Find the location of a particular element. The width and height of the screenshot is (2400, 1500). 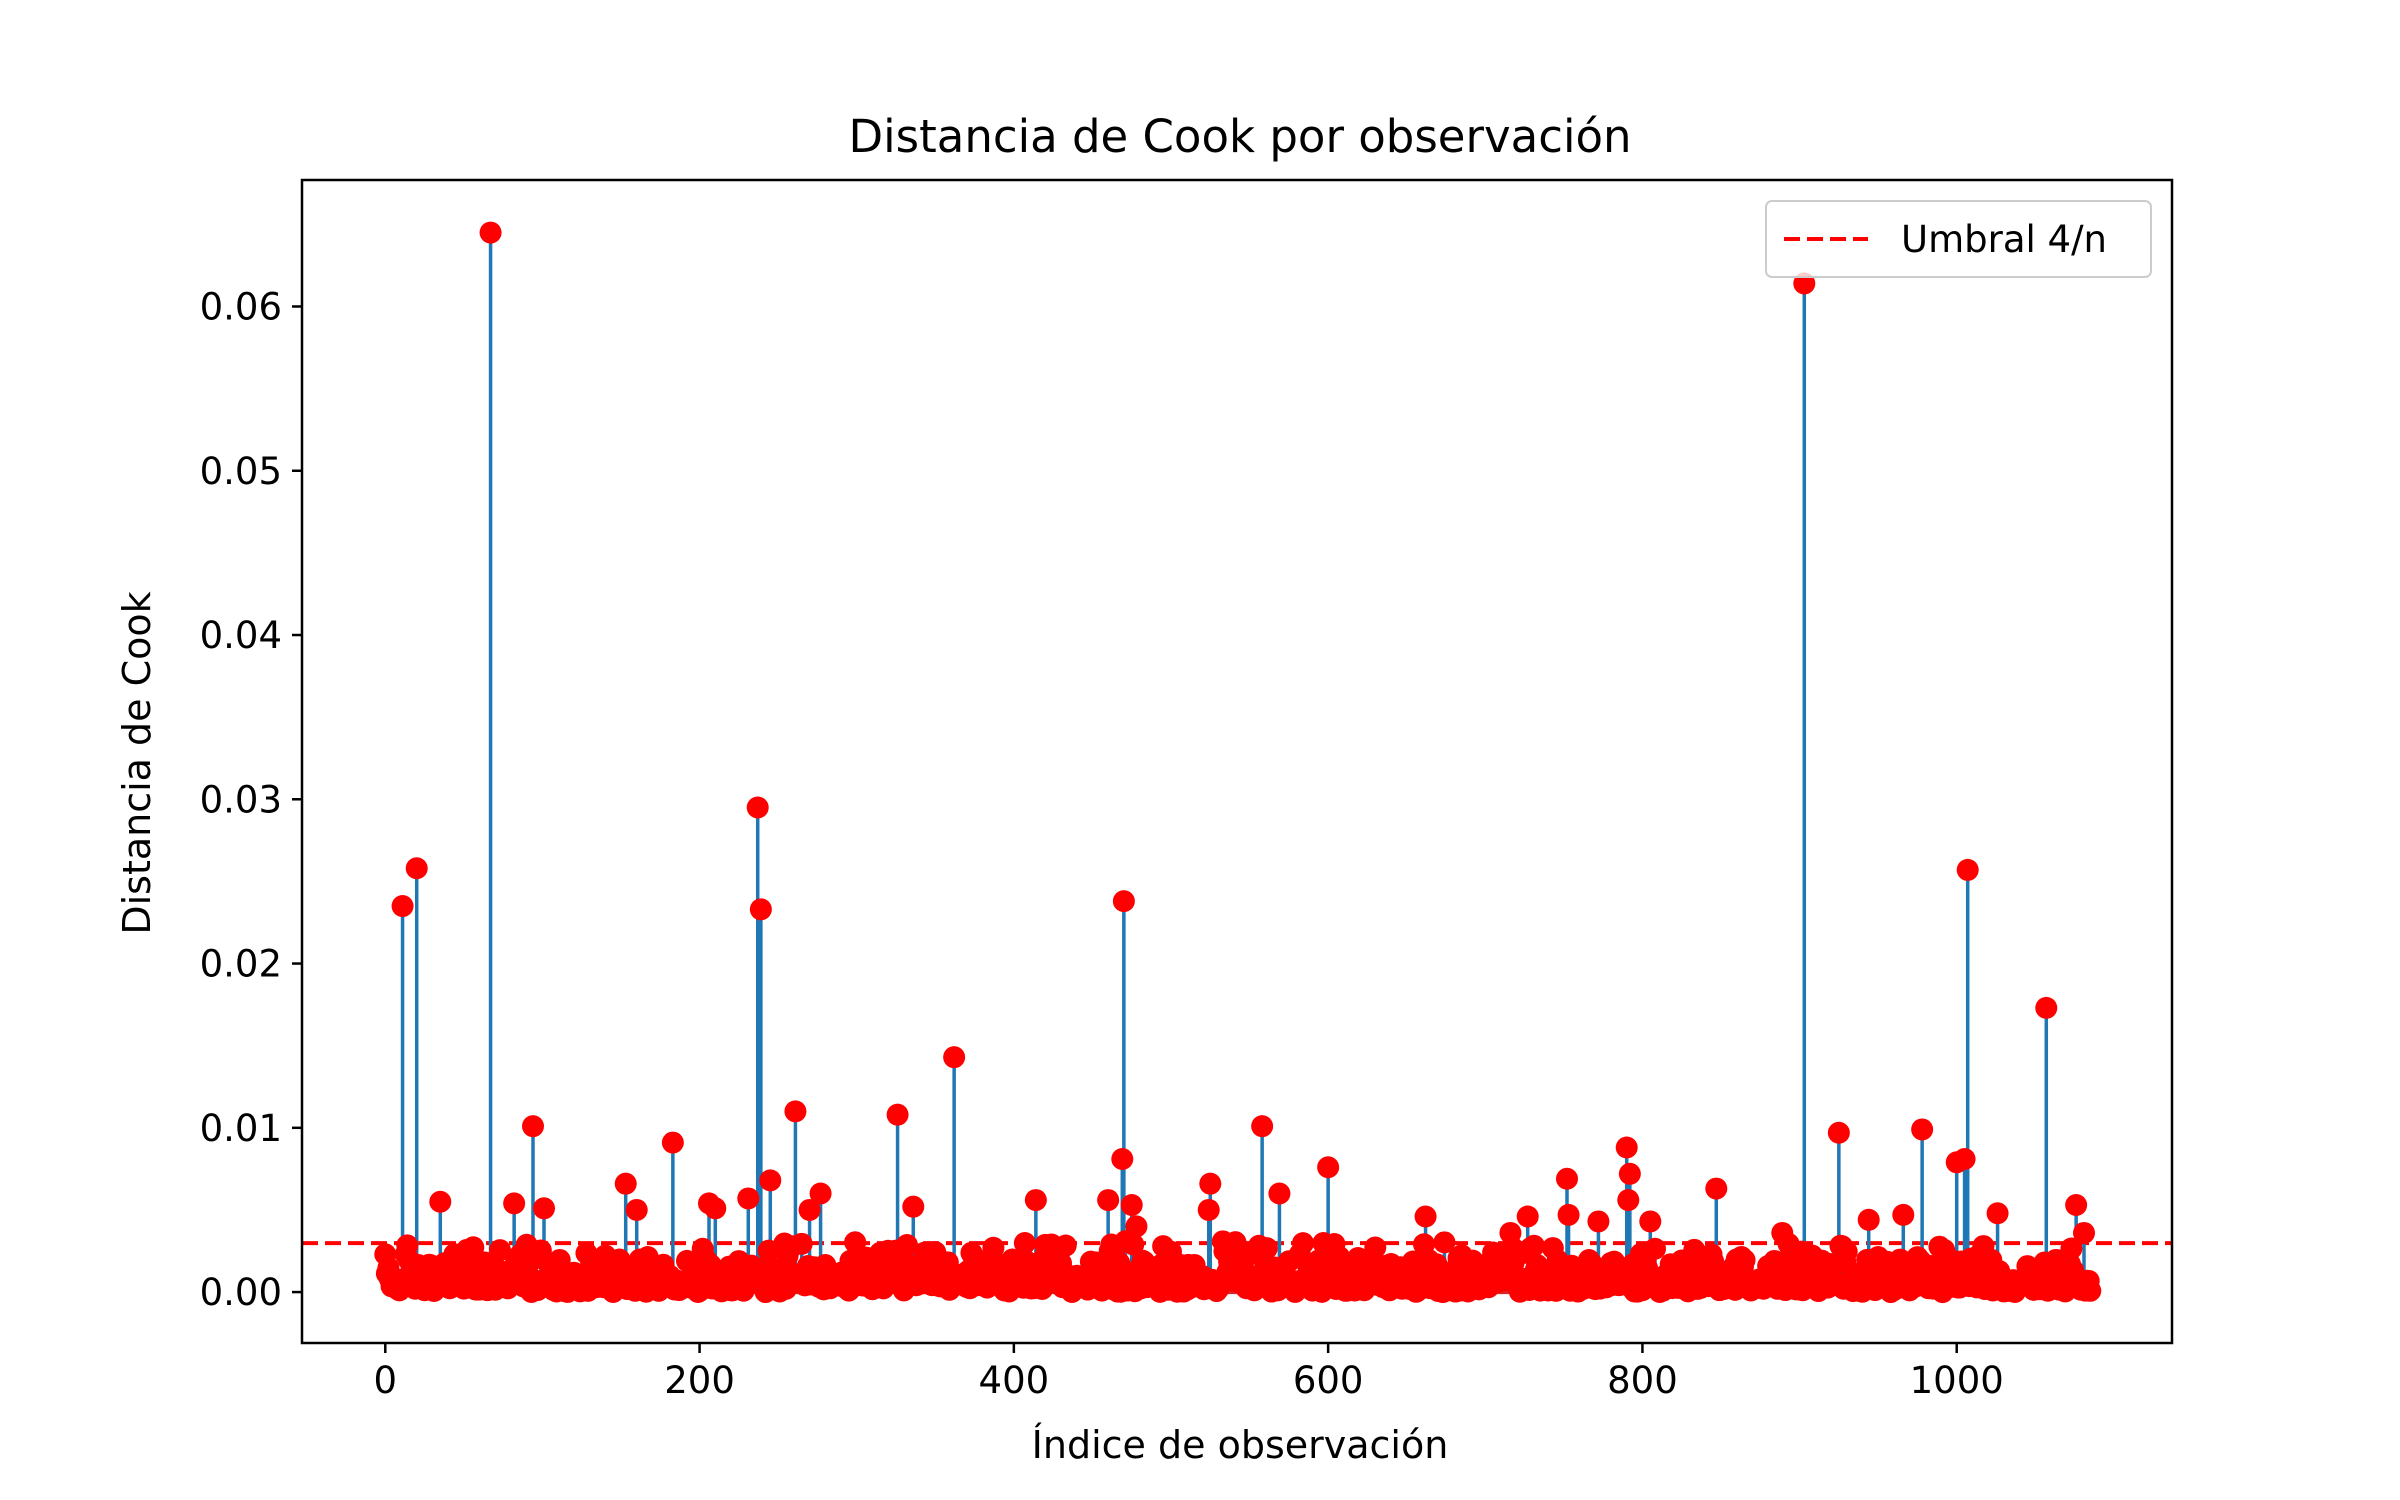

legend: Umbral 4/n is located at coordinates (1958, 239).